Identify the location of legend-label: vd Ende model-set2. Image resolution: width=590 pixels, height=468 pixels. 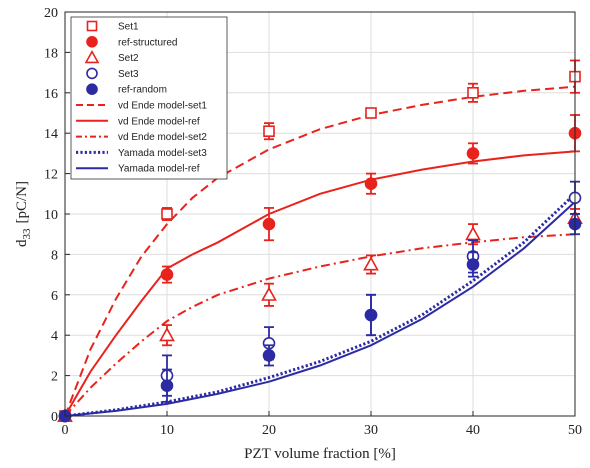
(162, 137).